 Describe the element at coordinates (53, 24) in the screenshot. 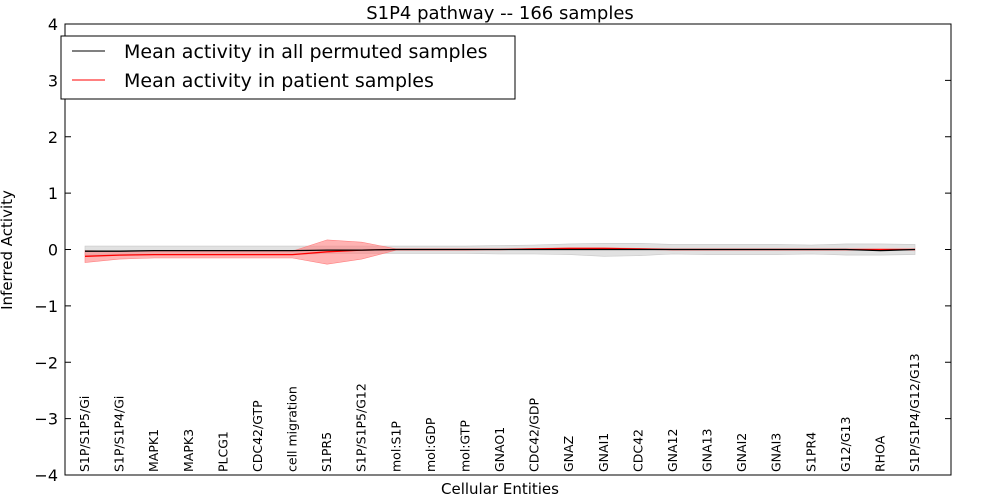

I see `y-tick-label: 4` at that location.